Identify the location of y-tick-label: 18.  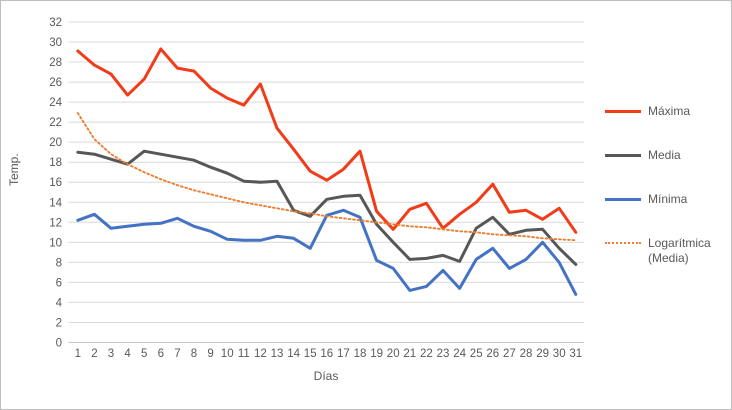
(55, 163).